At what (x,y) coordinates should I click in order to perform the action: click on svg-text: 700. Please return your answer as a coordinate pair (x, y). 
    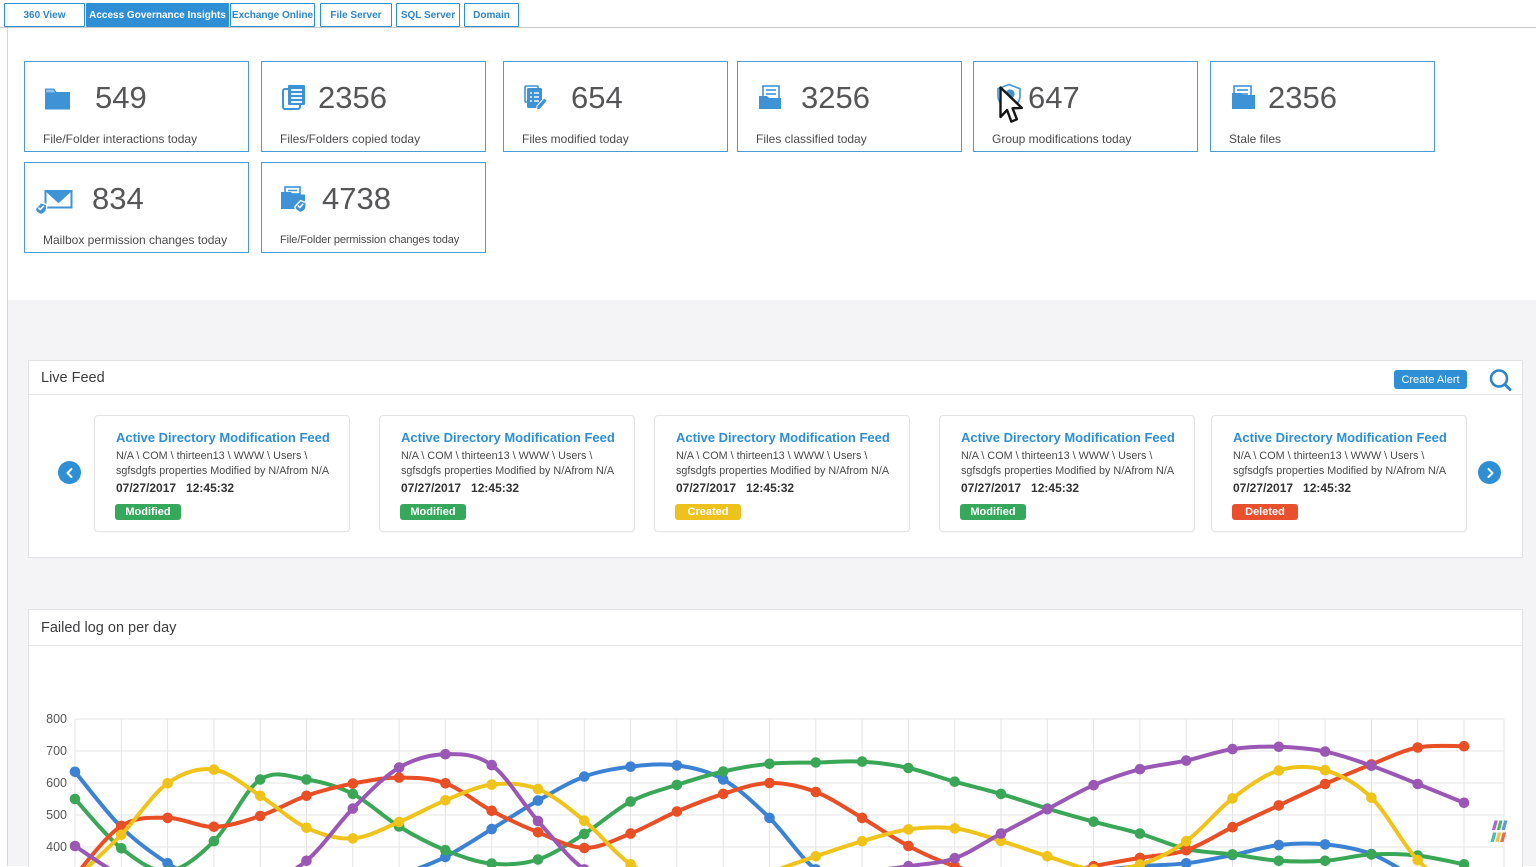
    Looking at the image, I should click on (56, 751).